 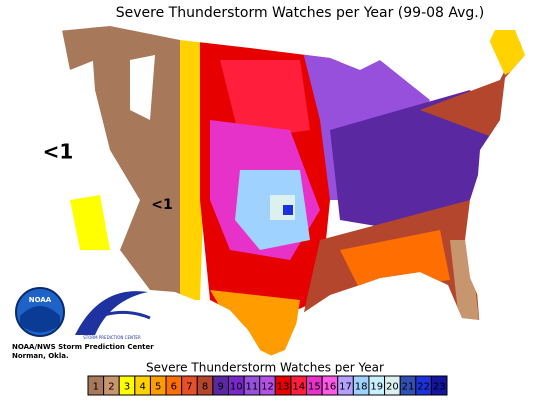 I want to click on legend-value: 4, so click(x=142, y=387).